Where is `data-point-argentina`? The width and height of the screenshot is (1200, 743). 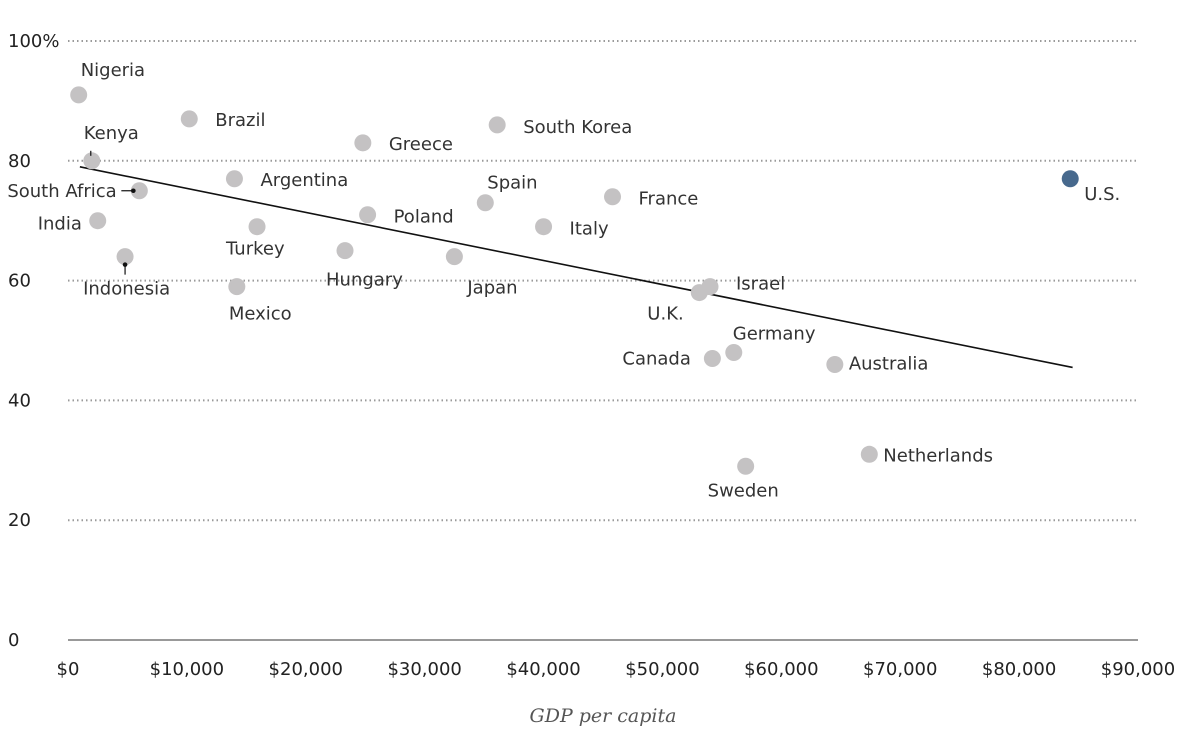
data-point-argentina is located at coordinates (234, 179).